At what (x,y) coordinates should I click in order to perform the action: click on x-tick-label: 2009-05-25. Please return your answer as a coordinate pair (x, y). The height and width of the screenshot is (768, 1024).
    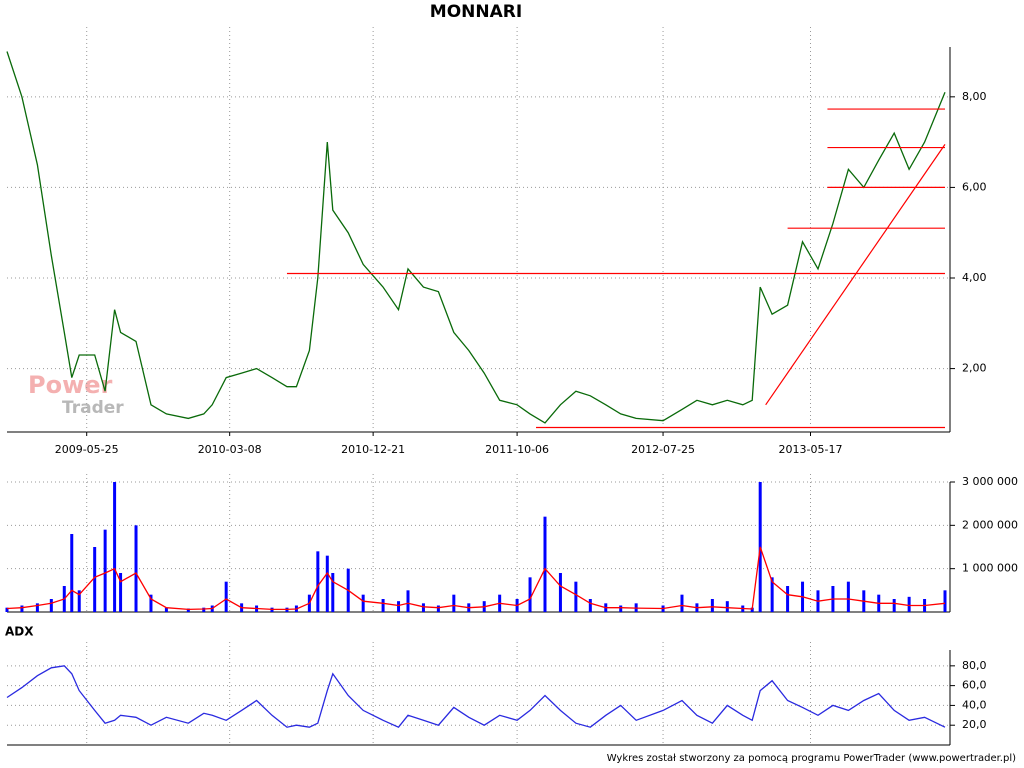
    Looking at the image, I should click on (87, 449).